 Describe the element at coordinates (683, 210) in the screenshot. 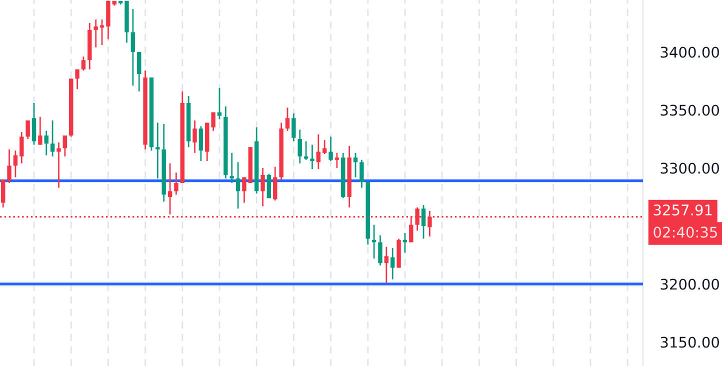

I see `ref-line-label: 3257.91` at that location.